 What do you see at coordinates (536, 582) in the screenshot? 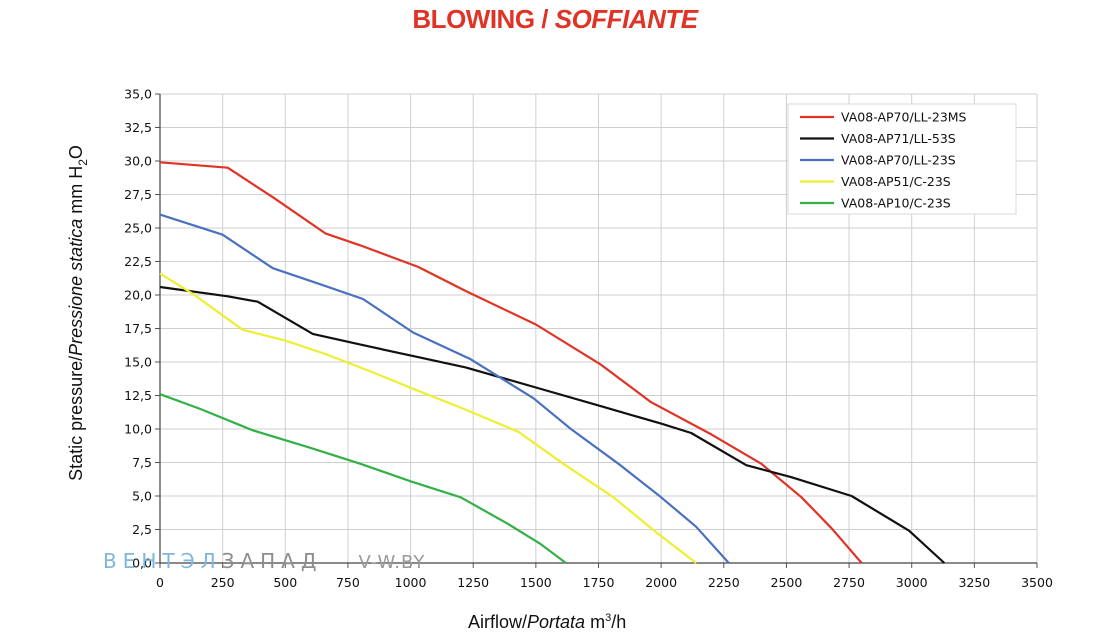
I see `x-tick-label: 1500` at bounding box center [536, 582].